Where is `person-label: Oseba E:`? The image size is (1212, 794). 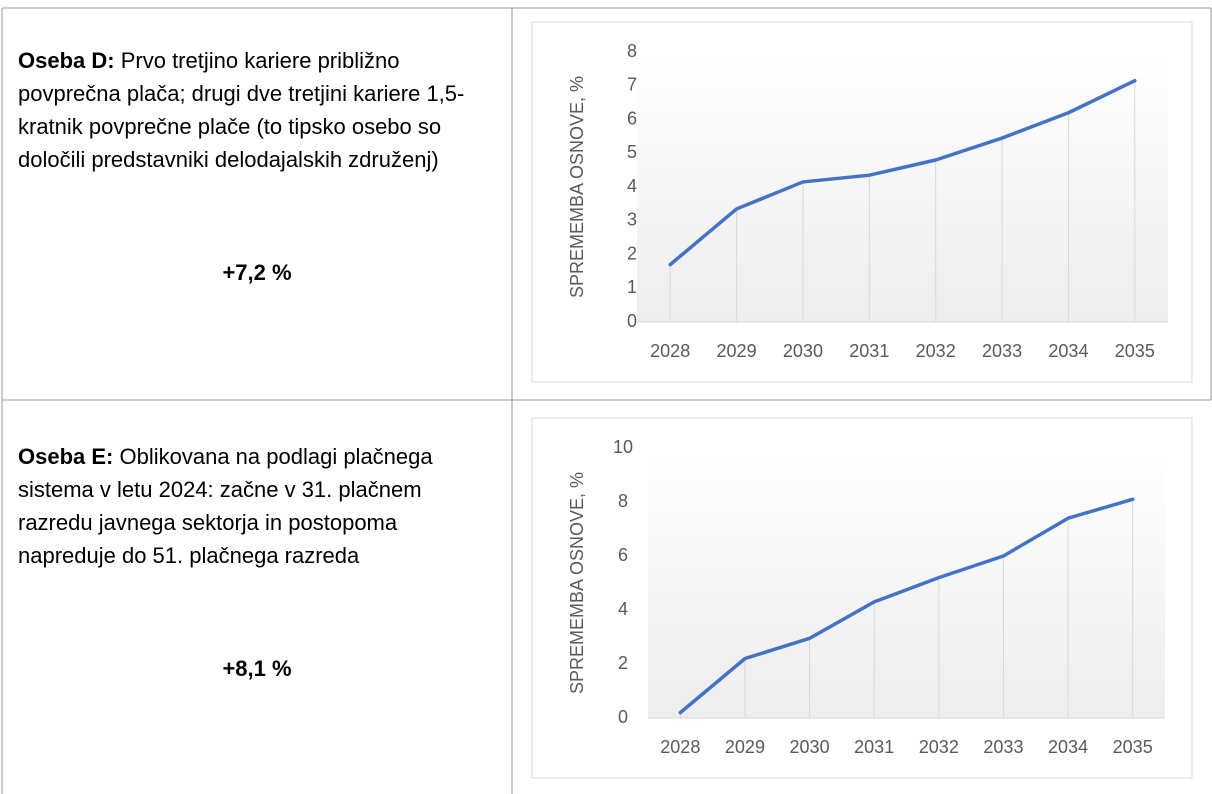
person-label: Oseba E: is located at coordinates (66, 456).